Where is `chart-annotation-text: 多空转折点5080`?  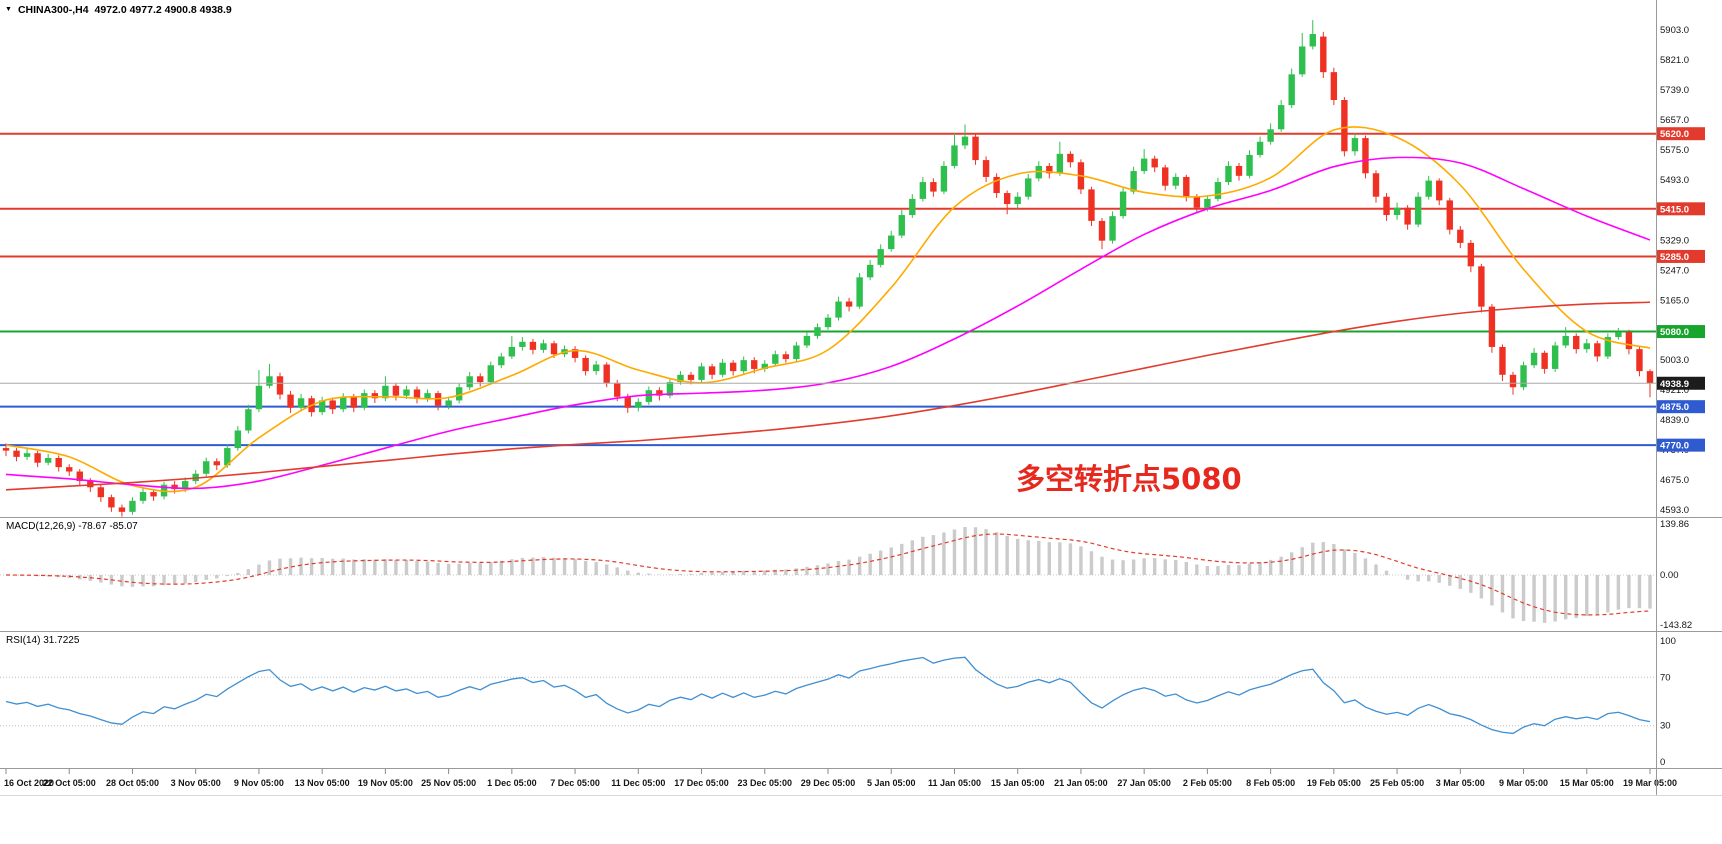 chart-annotation-text: 多空转折点5080 is located at coordinates (1129, 479).